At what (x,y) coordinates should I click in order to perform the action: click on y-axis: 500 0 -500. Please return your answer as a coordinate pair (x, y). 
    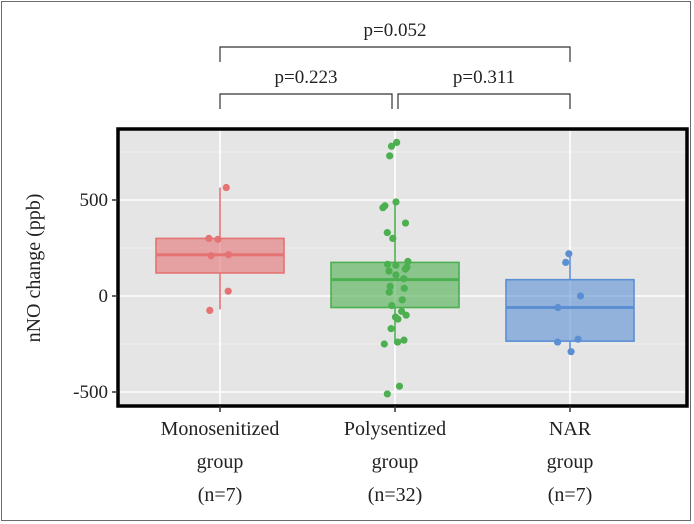
    Looking at the image, I should click on (95, 296).